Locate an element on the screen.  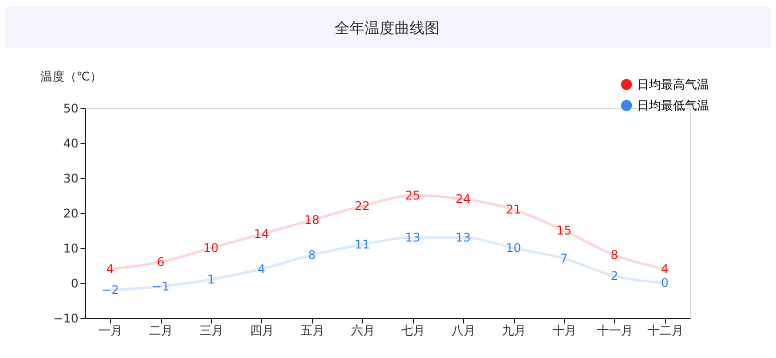
x-tick-label: 九月 is located at coordinates (514, 331).